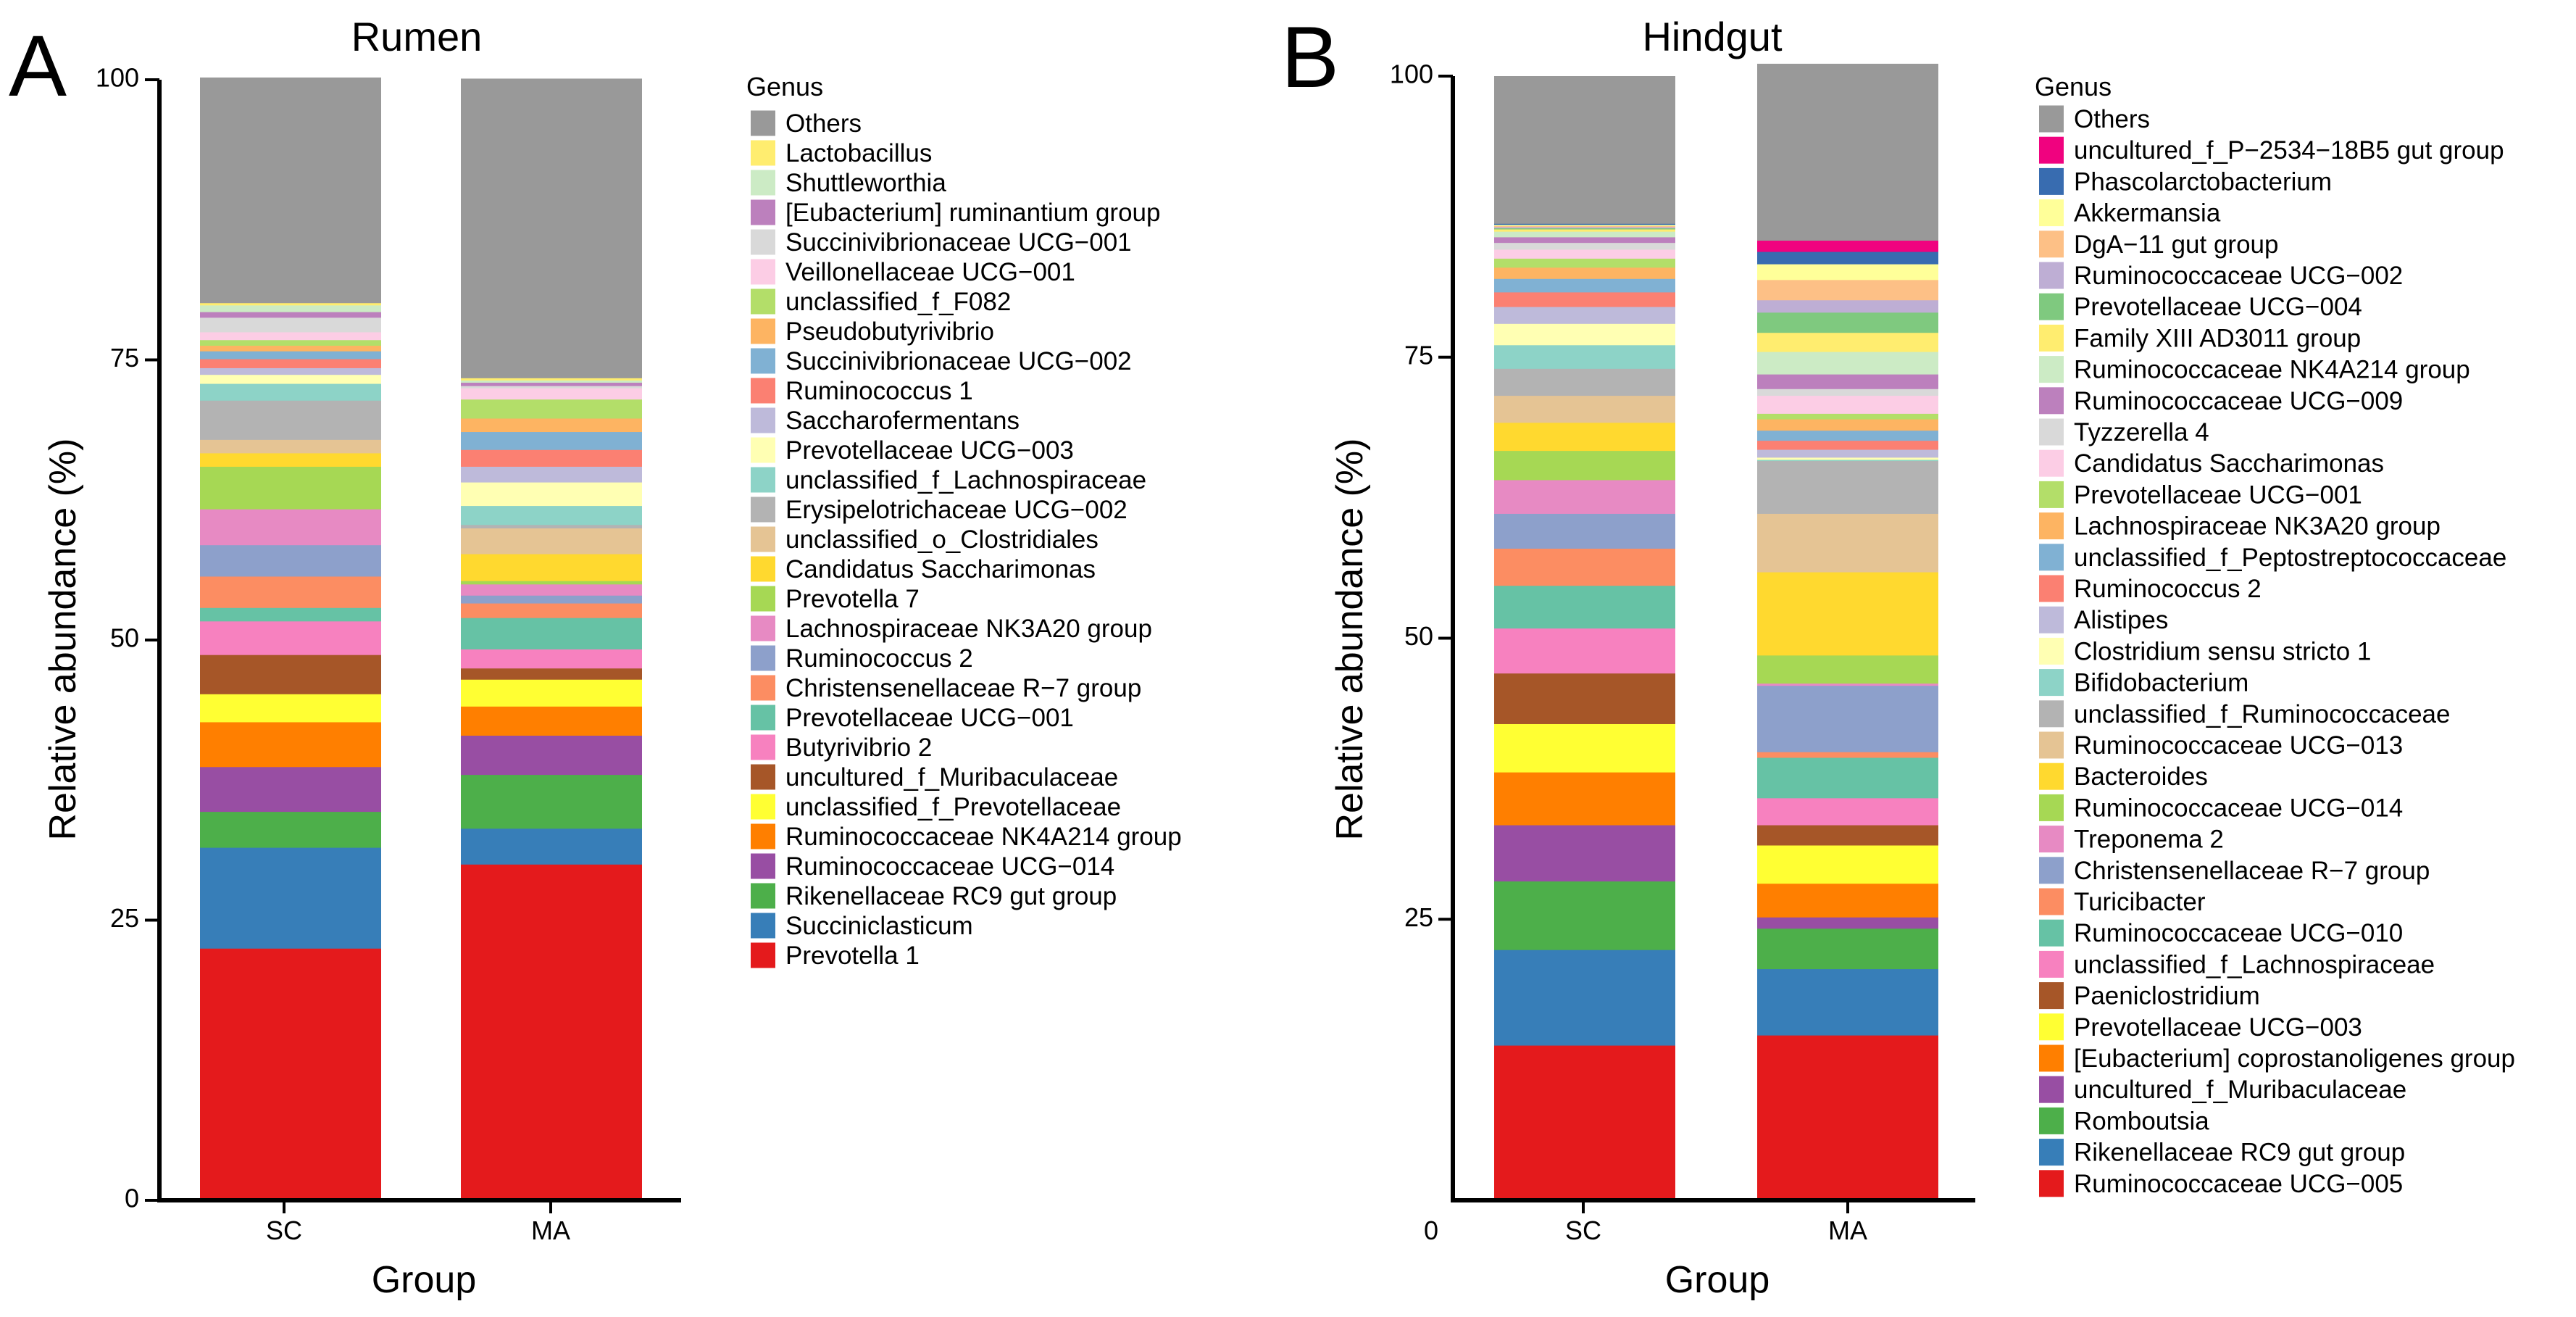 The image size is (2576, 1317). Describe the element at coordinates (1584, 315) in the screenshot. I see `hindgut-bar-sc-alistipes` at that location.